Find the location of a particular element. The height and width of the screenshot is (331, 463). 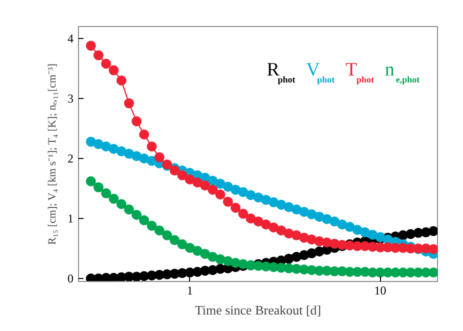

y-tick-label: 3 is located at coordinates (71, 99).